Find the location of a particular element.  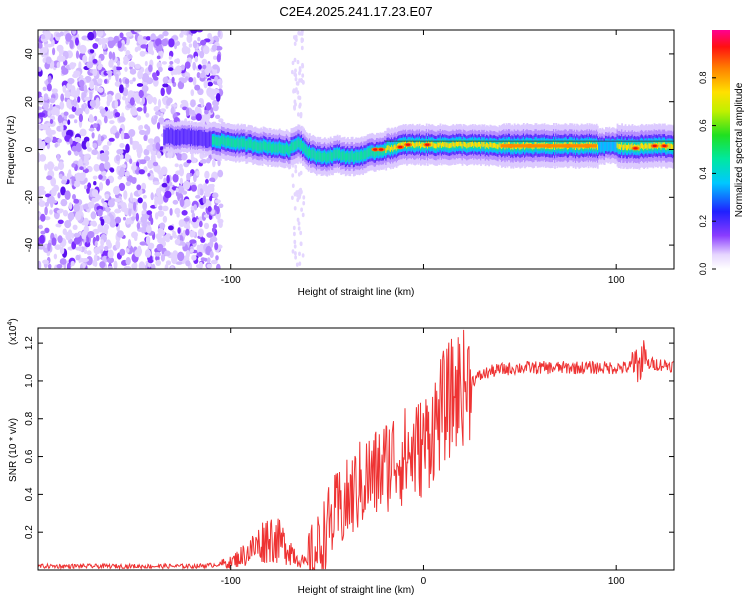

heatmap-ylabel: Frequency (Hz) is located at coordinates (11, 150).